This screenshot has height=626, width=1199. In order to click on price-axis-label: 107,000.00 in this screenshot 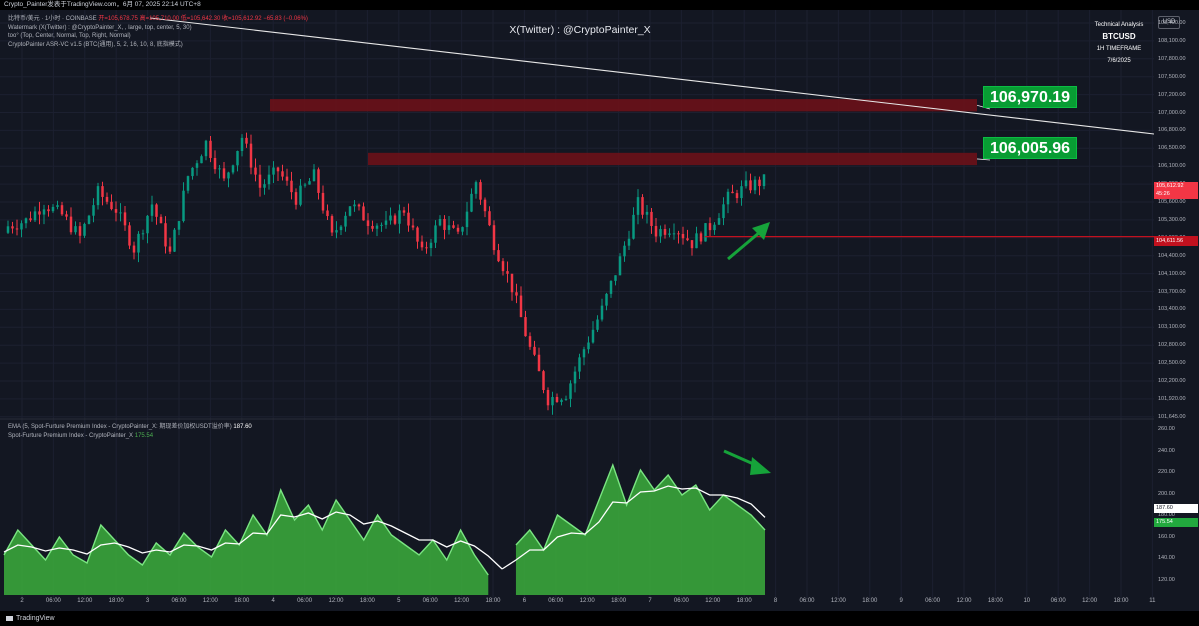, I will do `click(1172, 112)`.